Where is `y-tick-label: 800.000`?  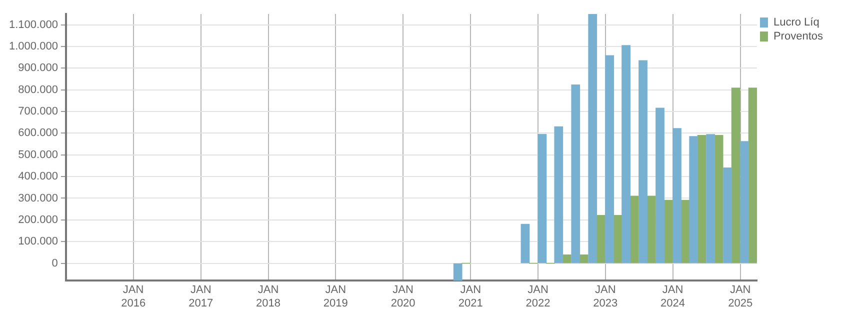 y-tick-label: 800.000 is located at coordinates (38, 90).